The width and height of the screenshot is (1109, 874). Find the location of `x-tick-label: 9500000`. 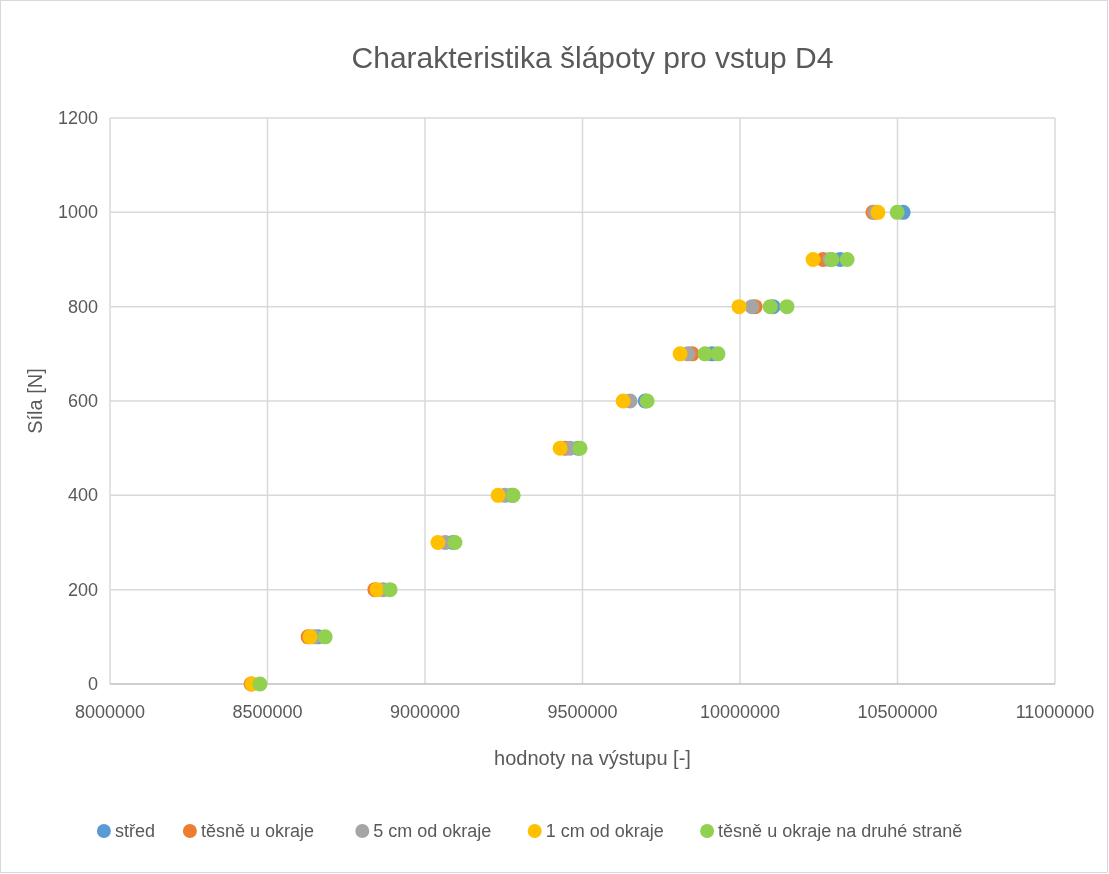

x-tick-label: 9500000 is located at coordinates (582, 712).